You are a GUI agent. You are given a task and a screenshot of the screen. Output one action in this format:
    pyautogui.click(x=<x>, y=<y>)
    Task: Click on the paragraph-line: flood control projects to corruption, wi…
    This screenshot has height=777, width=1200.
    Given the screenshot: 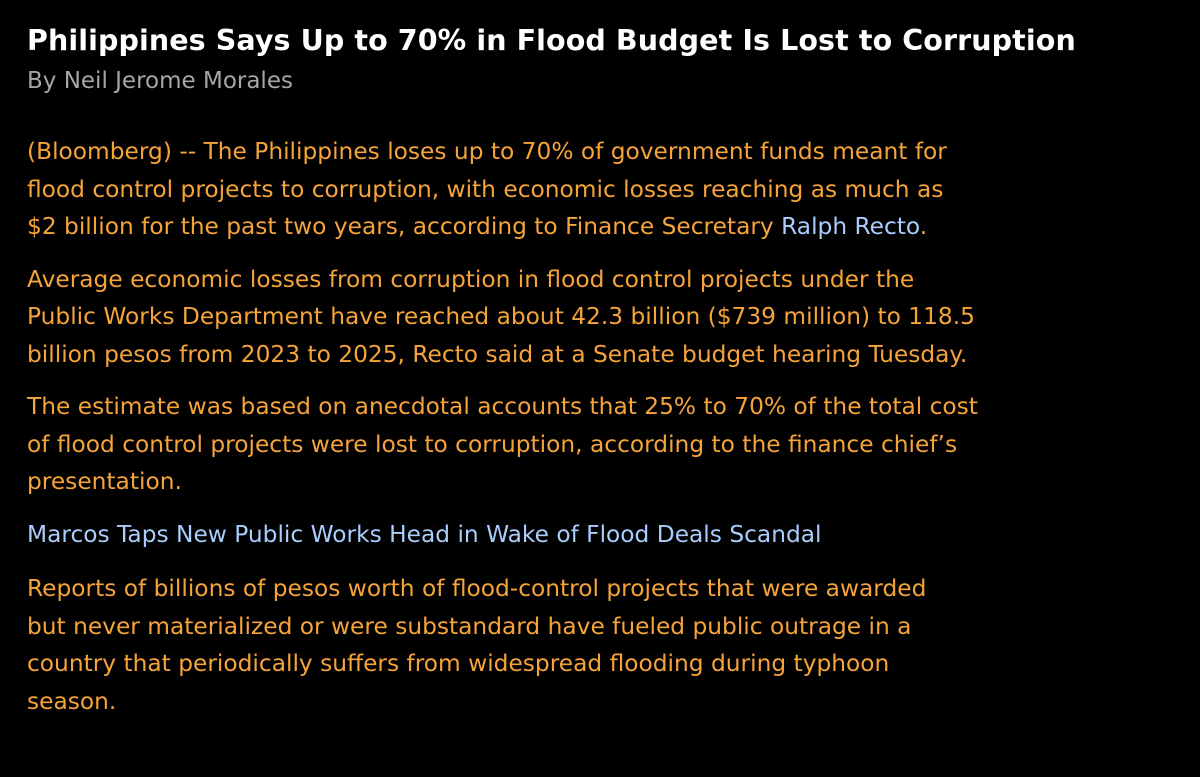 What is the action you would take?
    pyautogui.click(x=485, y=189)
    